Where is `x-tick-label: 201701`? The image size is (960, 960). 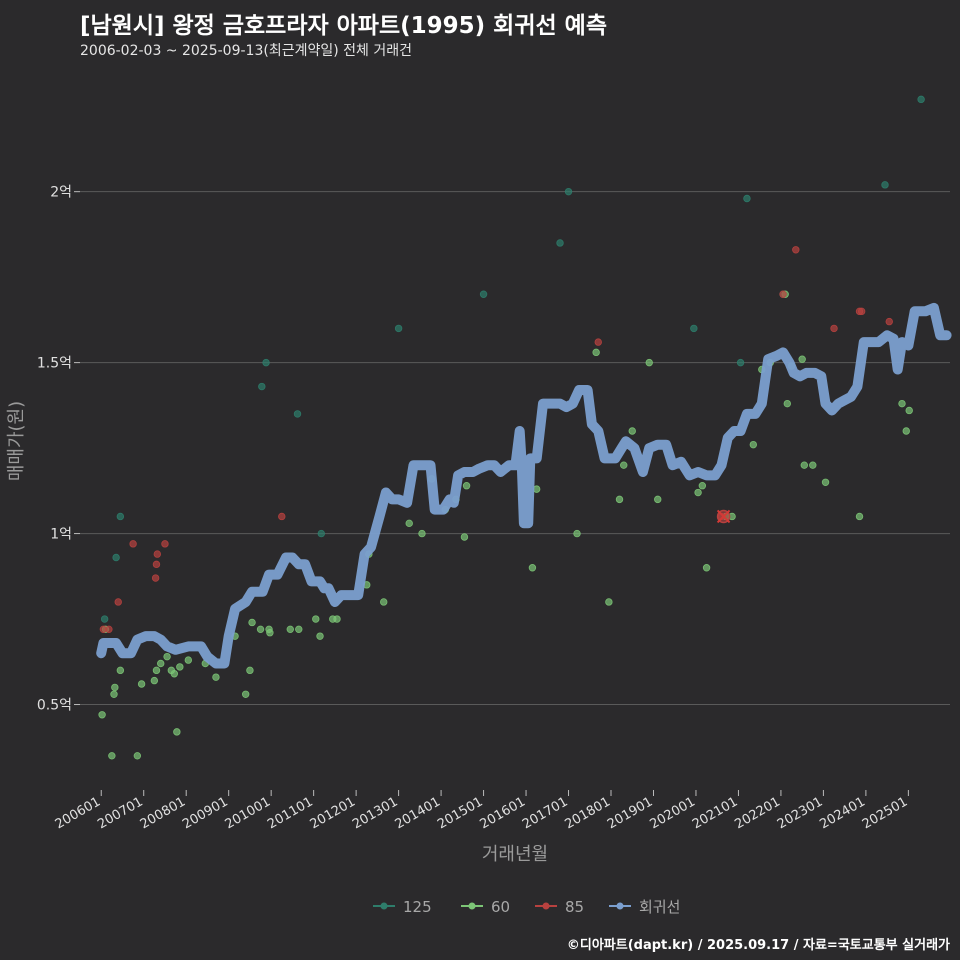 x-tick-label: 201701 is located at coordinates (545, 813).